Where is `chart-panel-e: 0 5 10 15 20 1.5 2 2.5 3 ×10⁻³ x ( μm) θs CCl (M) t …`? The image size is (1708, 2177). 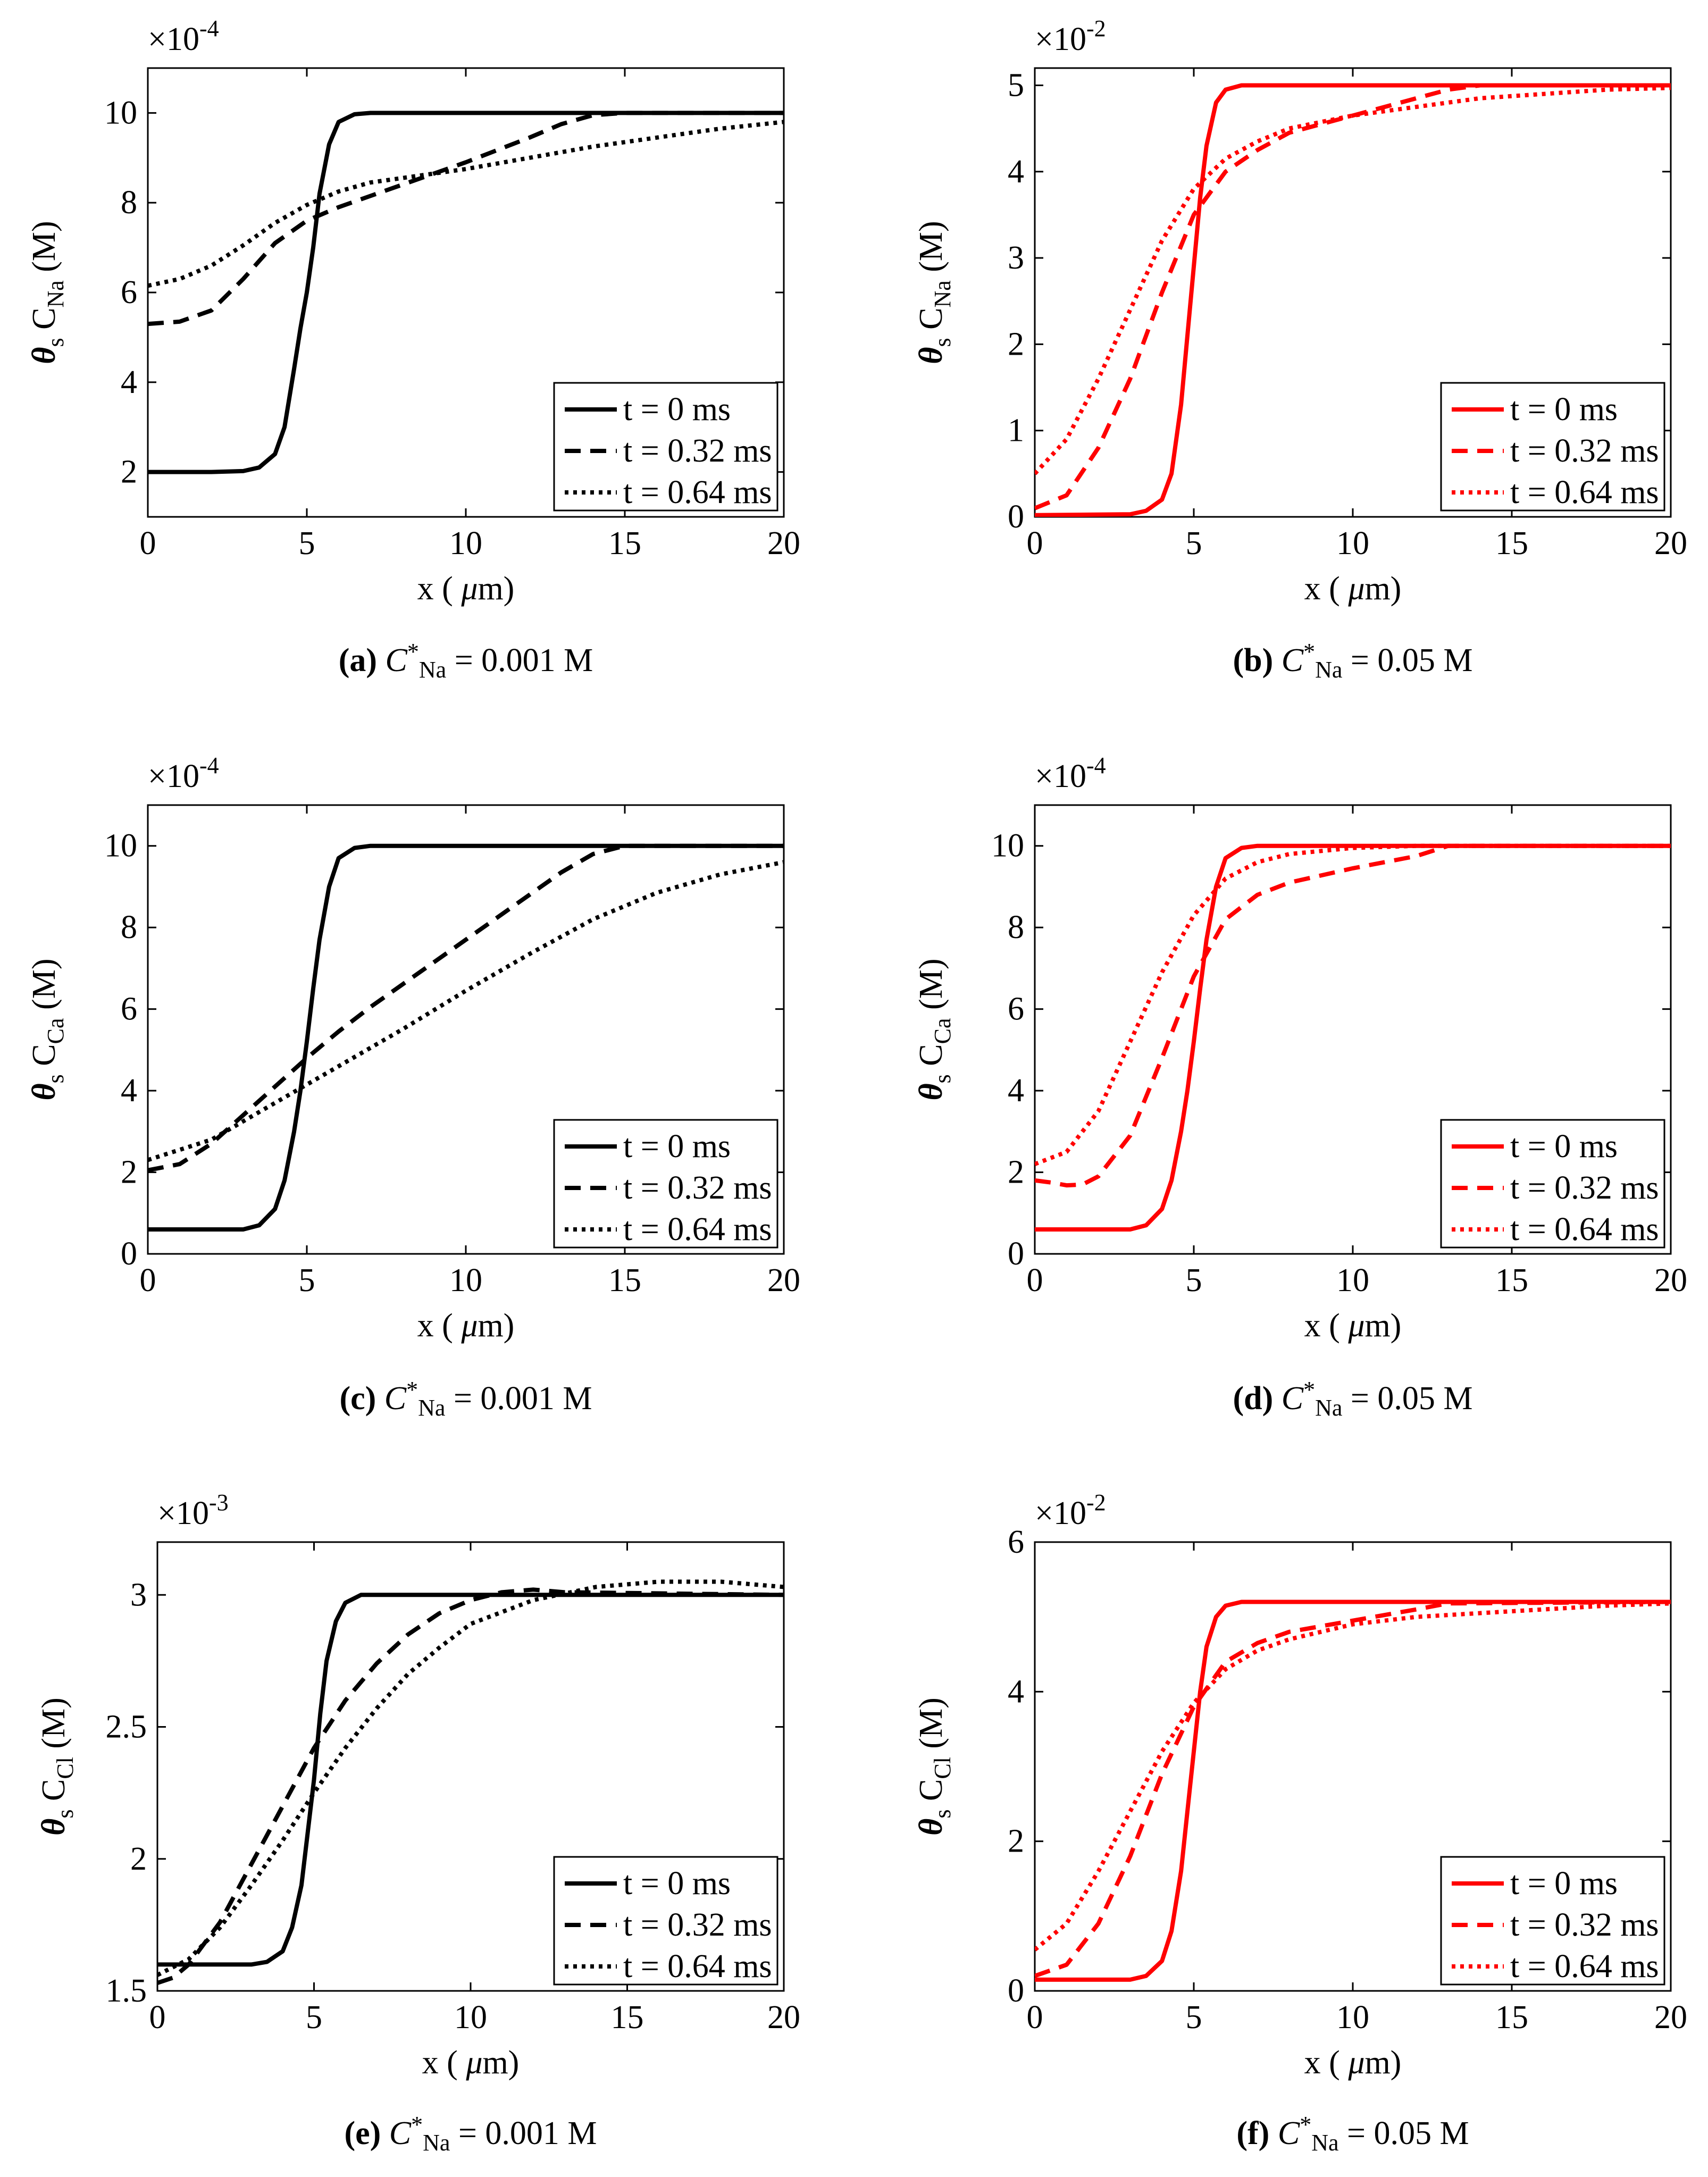 chart-panel-e: 0 5 10 15 20 1.5 2 2.5 3 ×10⁻³ x ( μm) θs CCl (M) t … is located at coordinates (418, 1785).